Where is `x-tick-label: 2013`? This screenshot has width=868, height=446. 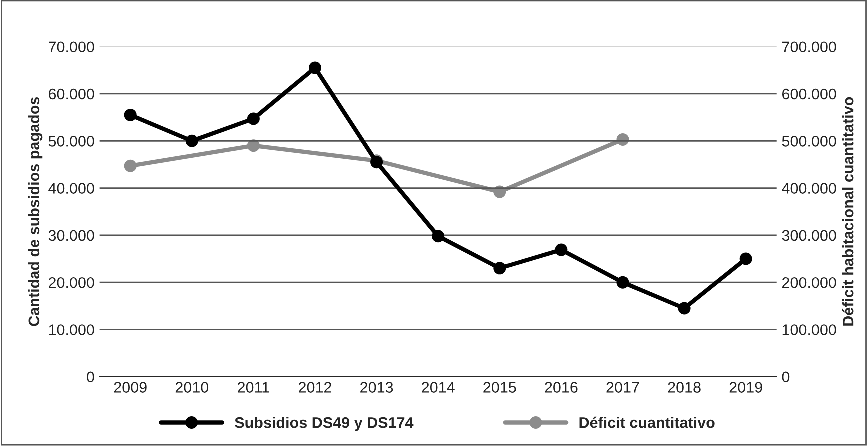 x-tick-label: 2013 is located at coordinates (377, 387).